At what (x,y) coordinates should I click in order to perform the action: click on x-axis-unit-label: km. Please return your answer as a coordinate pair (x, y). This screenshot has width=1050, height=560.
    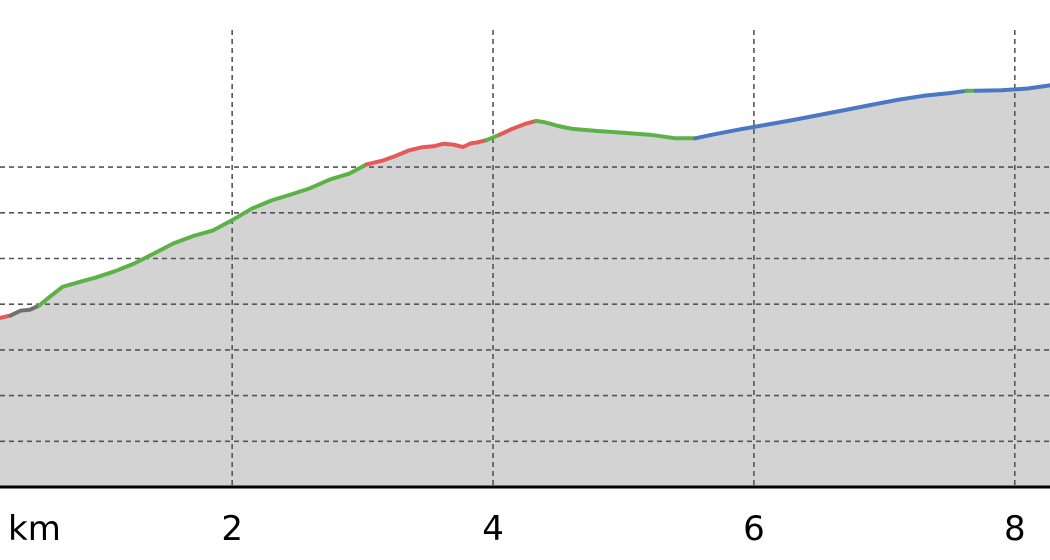
    Looking at the image, I should click on (34, 529).